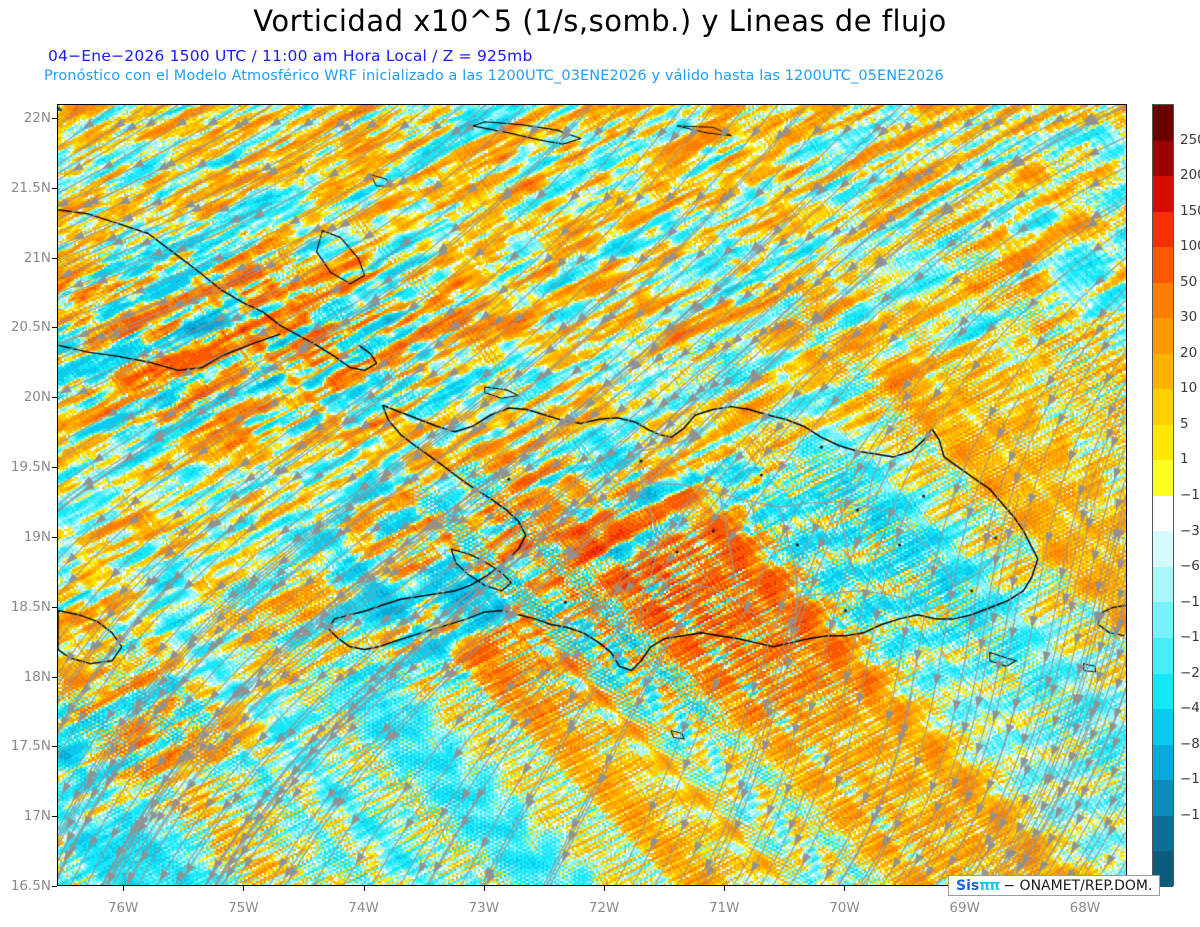  Describe the element at coordinates (724, 908) in the screenshot. I see `x-axis-tick-label: 71W` at that location.